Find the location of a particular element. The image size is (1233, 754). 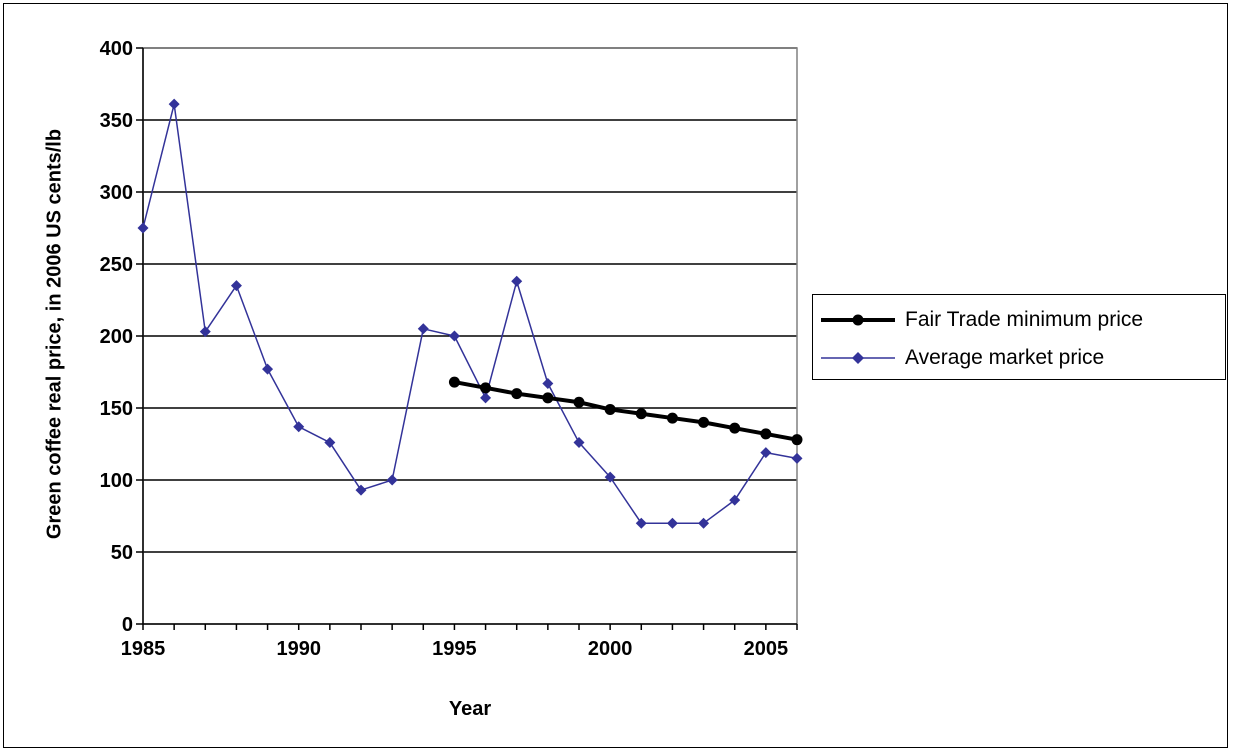

y-tick-label: 50 is located at coordinates (122, 553).